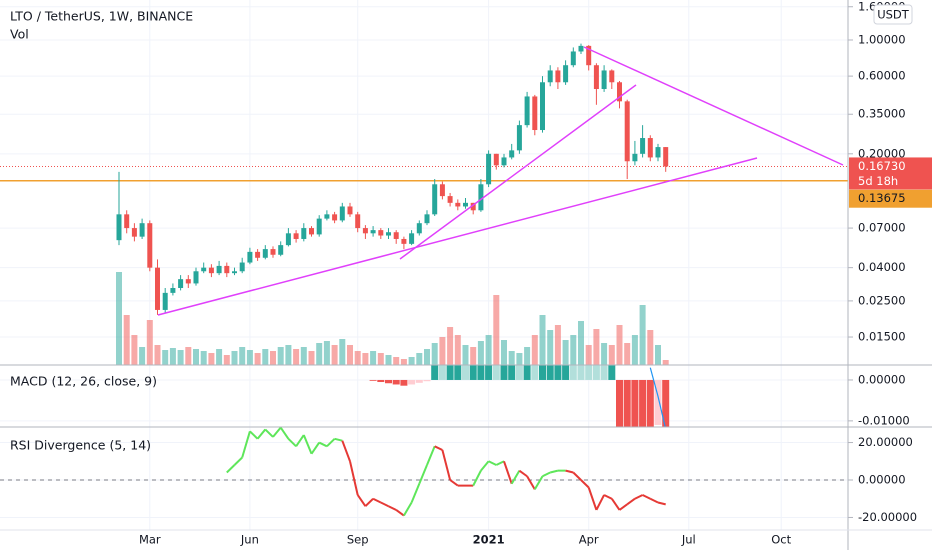  What do you see at coordinates (882, 300) in the screenshot?
I see `y-tick-label: 0.02500` at bounding box center [882, 300].